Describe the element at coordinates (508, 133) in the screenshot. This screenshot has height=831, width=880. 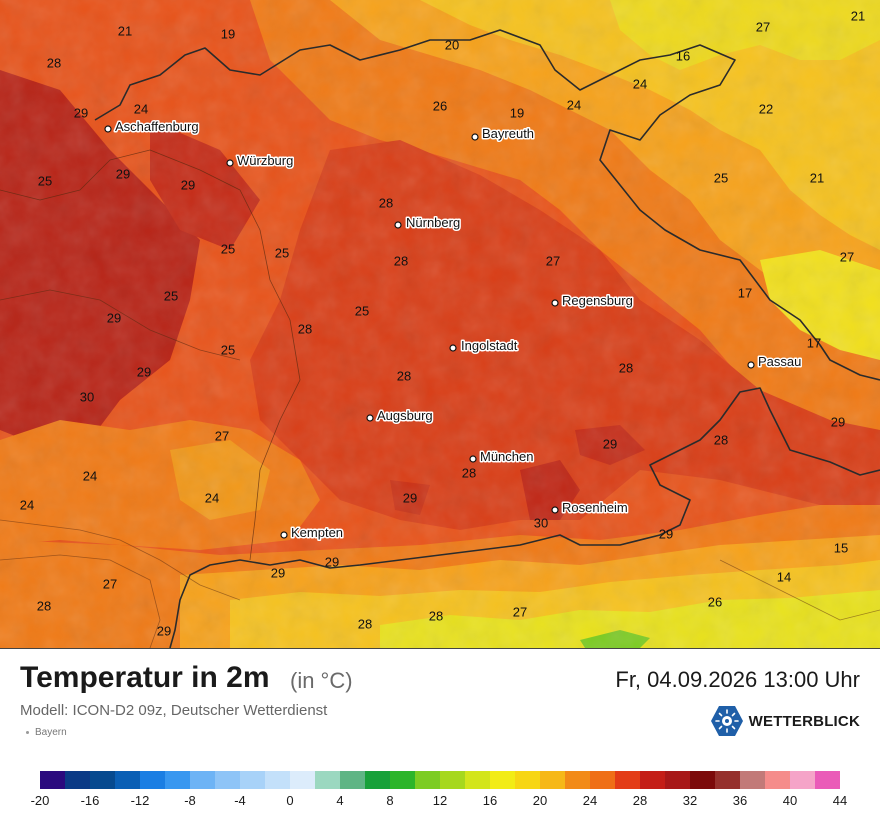
I see `city-label: Bayreuth` at that location.